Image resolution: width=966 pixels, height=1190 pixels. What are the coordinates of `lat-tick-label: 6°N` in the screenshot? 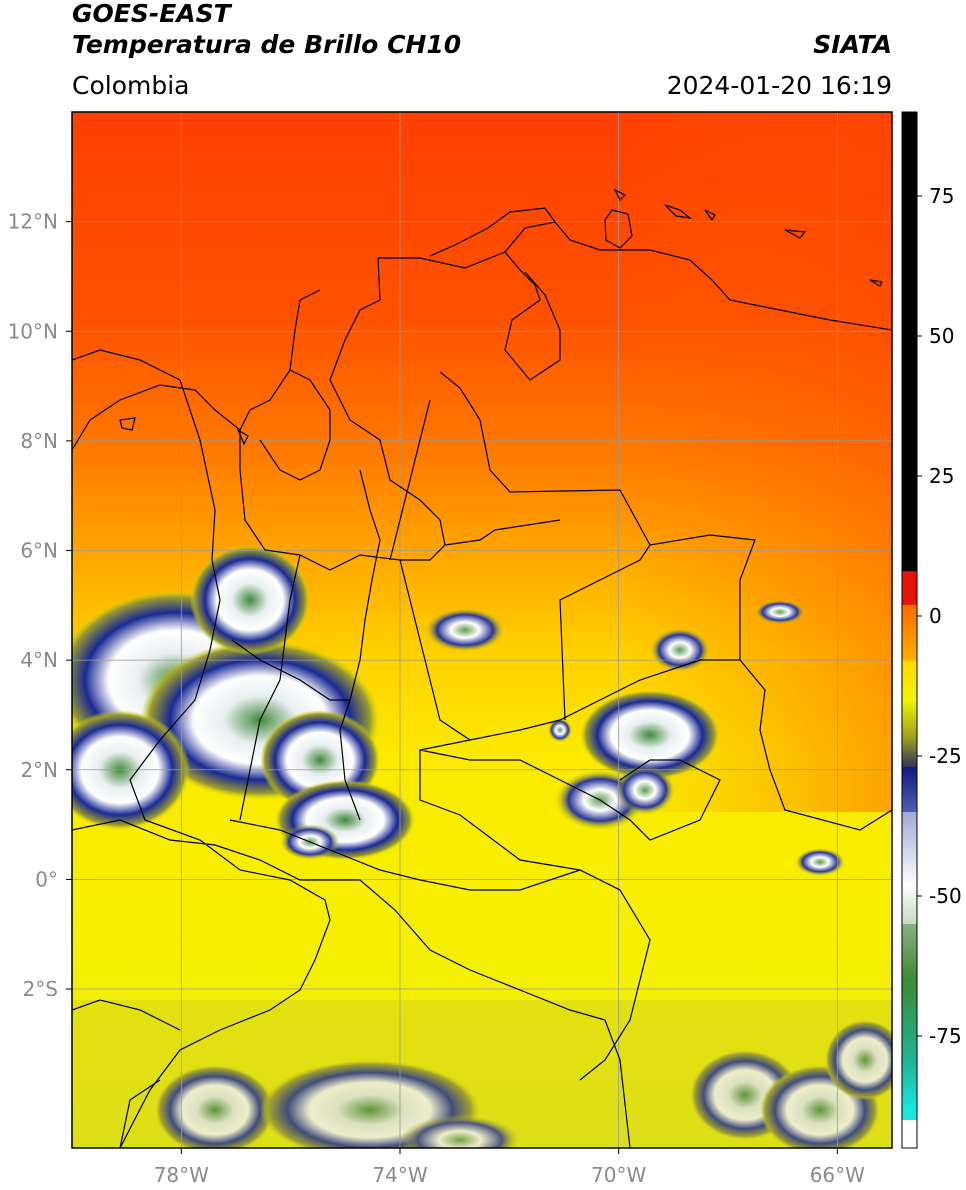 It's located at (39, 551).